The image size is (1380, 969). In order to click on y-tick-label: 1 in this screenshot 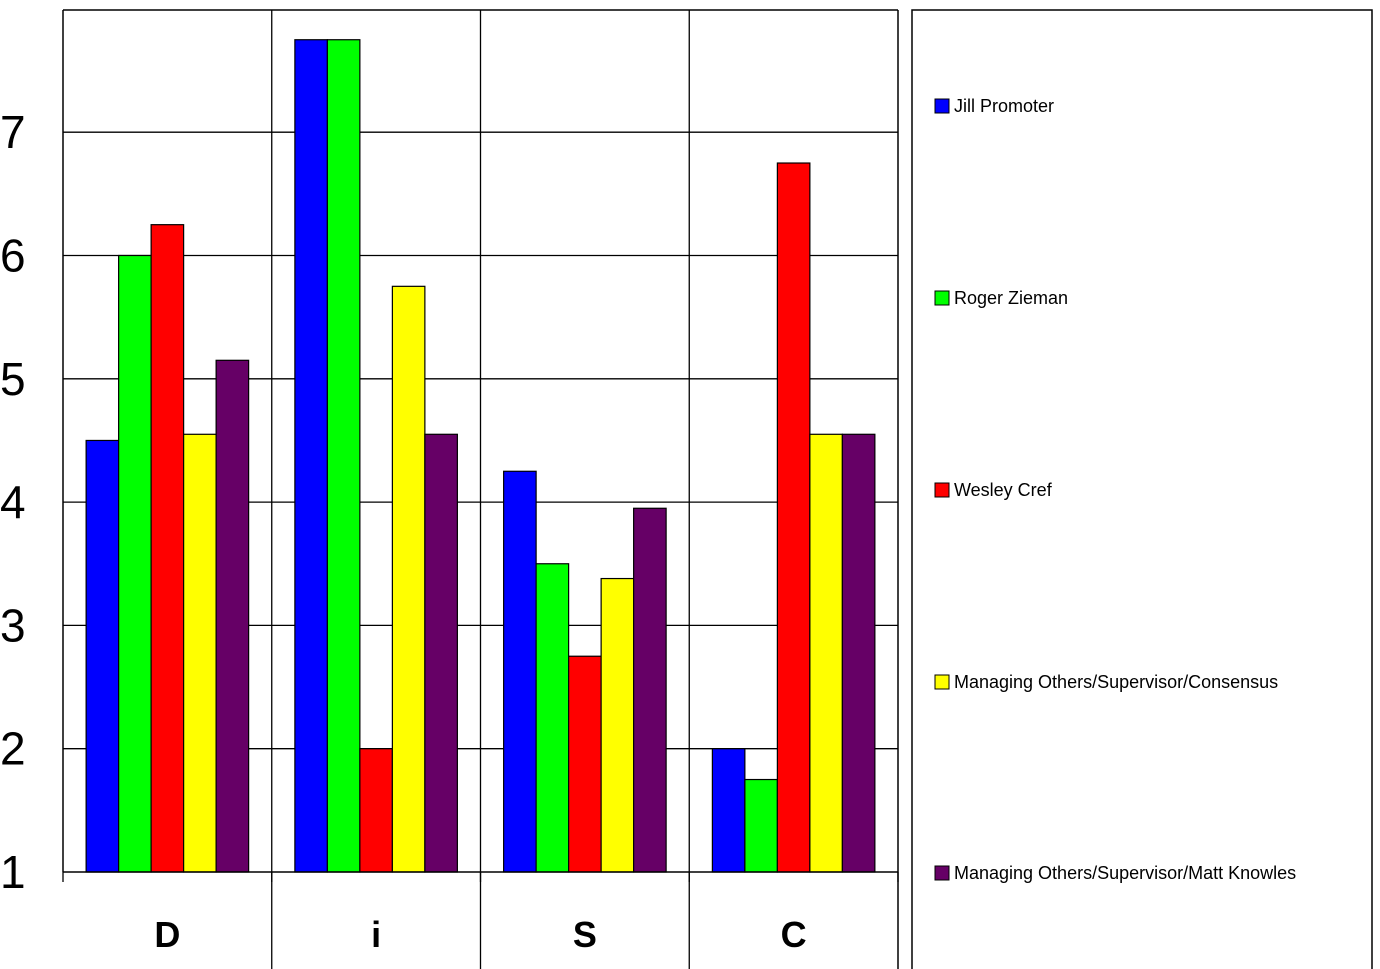, I will do `click(13, 872)`.